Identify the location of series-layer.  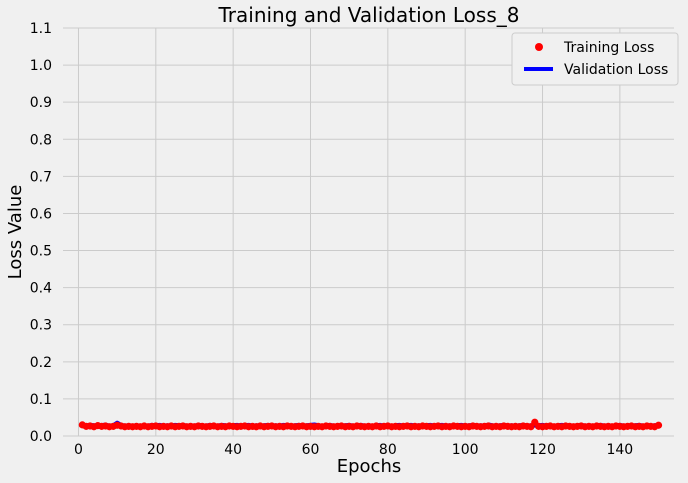
(370, 424).